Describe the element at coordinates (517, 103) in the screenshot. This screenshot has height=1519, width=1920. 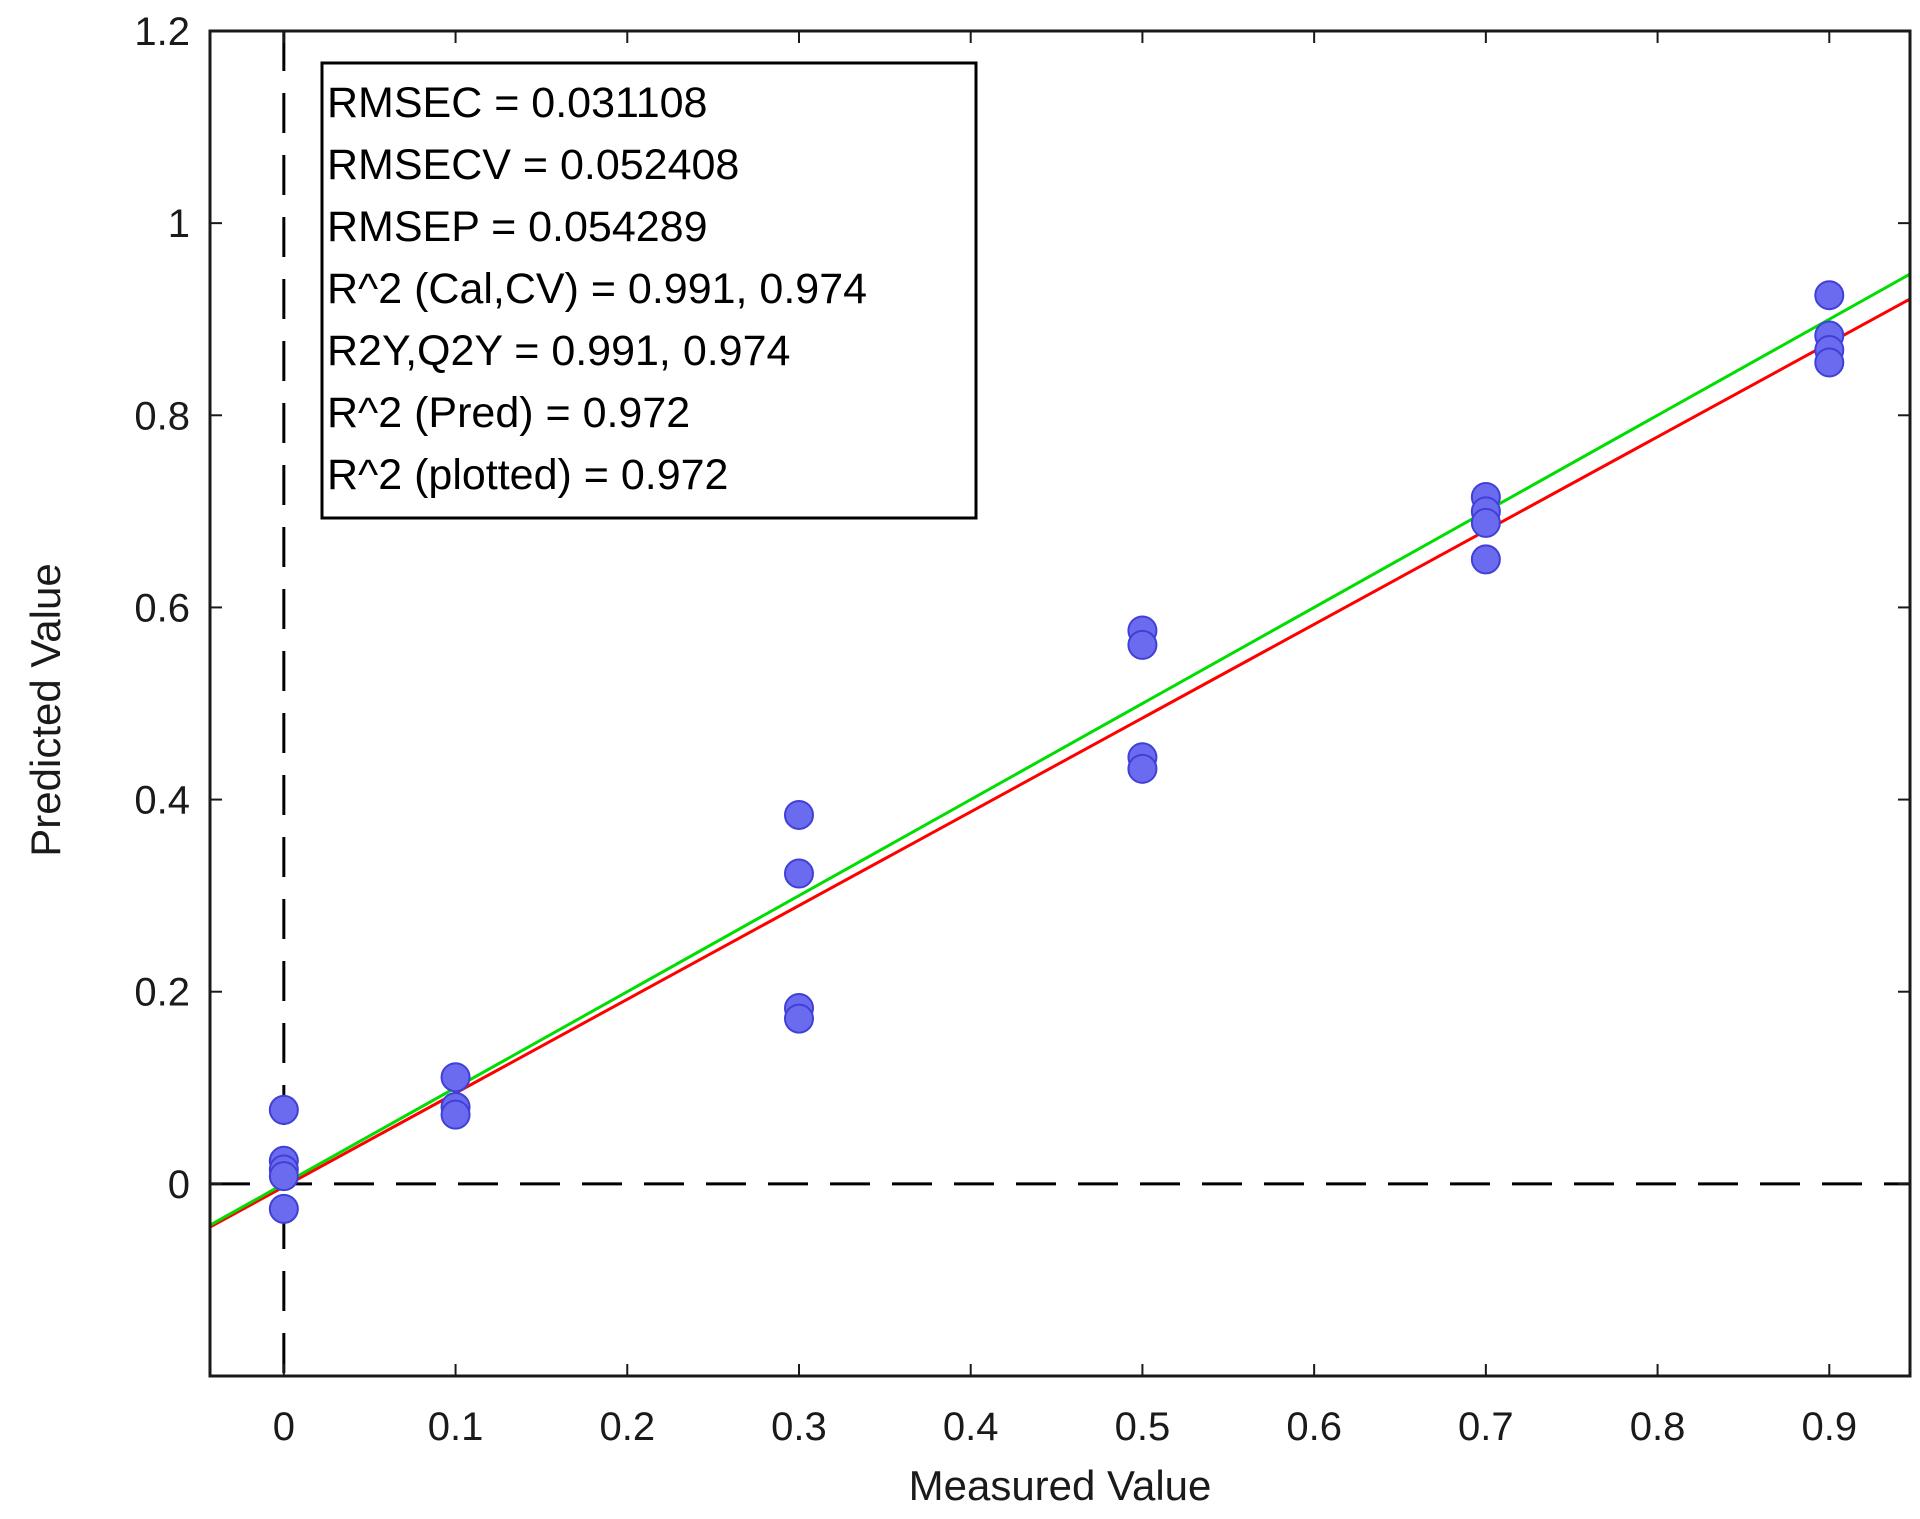
I see `stat-line: RMSEC = 0.031108` at that location.